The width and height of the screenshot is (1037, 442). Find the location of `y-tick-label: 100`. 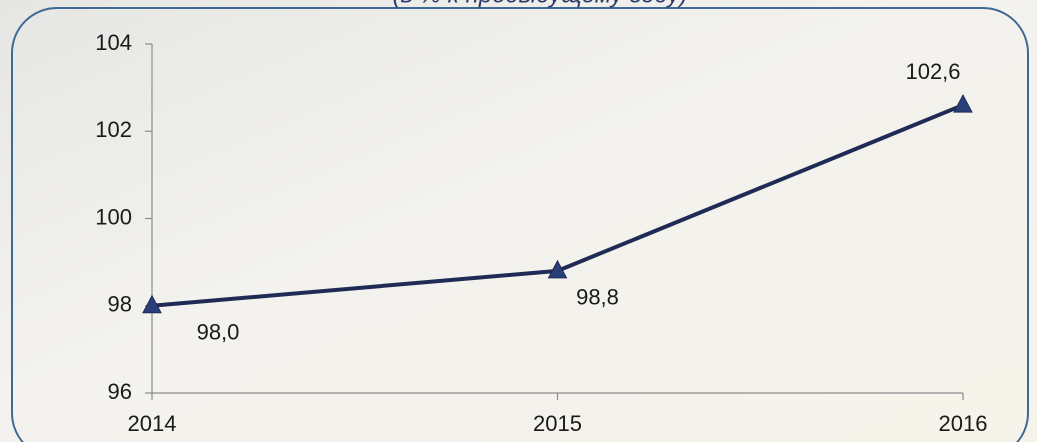

y-tick-label: 100 is located at coordinates (113, 216).